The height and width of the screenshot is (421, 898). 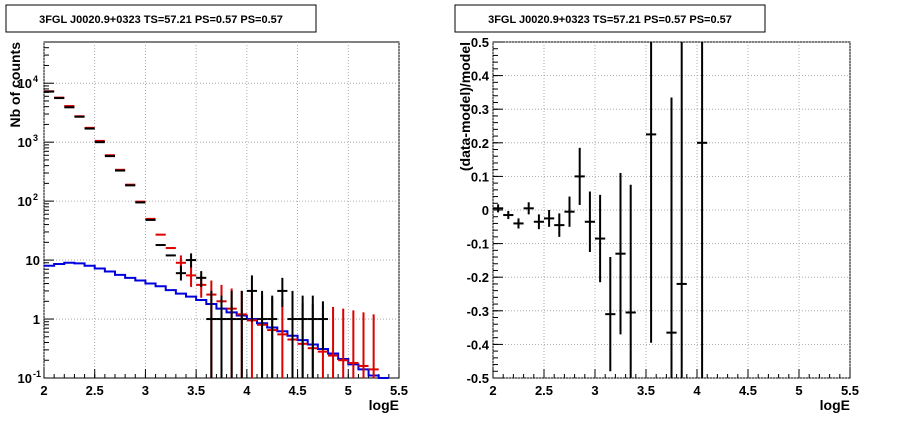 I want to click on left-y-tick-exponent: -1, so click(x=37, y=374).